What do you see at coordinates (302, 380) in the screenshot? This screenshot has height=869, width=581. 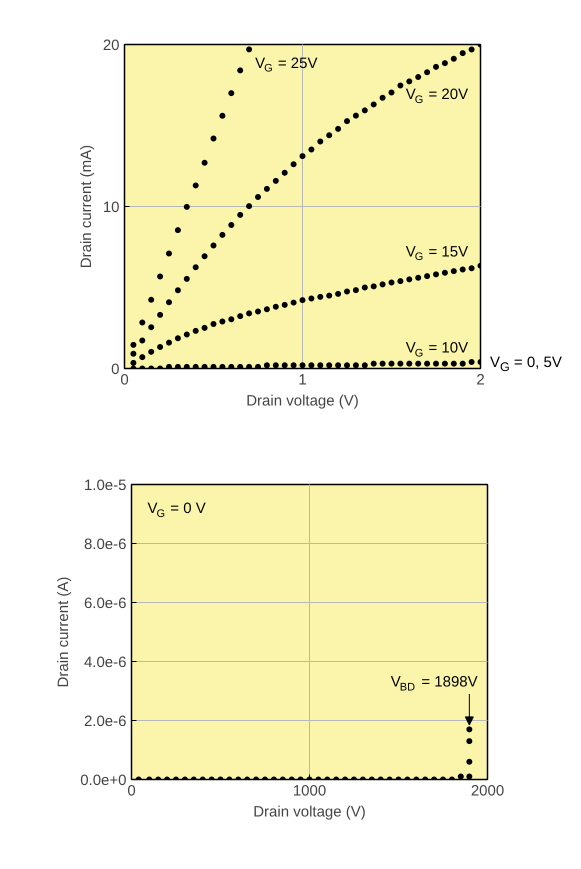 I see `x-tick-label: 1` at bounding box center [302, 380].